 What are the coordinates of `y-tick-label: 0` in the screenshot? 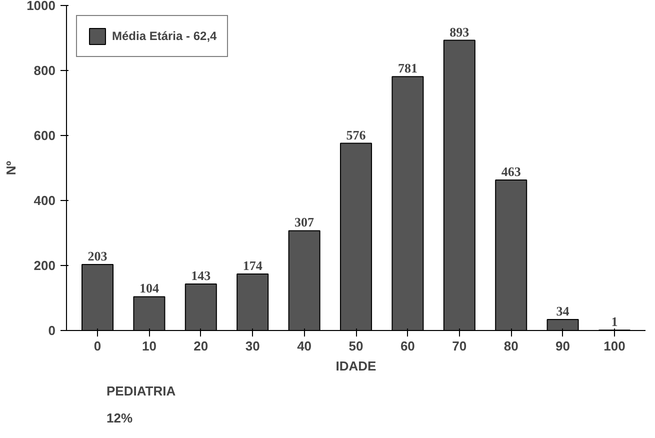 It's located at (52, 330).